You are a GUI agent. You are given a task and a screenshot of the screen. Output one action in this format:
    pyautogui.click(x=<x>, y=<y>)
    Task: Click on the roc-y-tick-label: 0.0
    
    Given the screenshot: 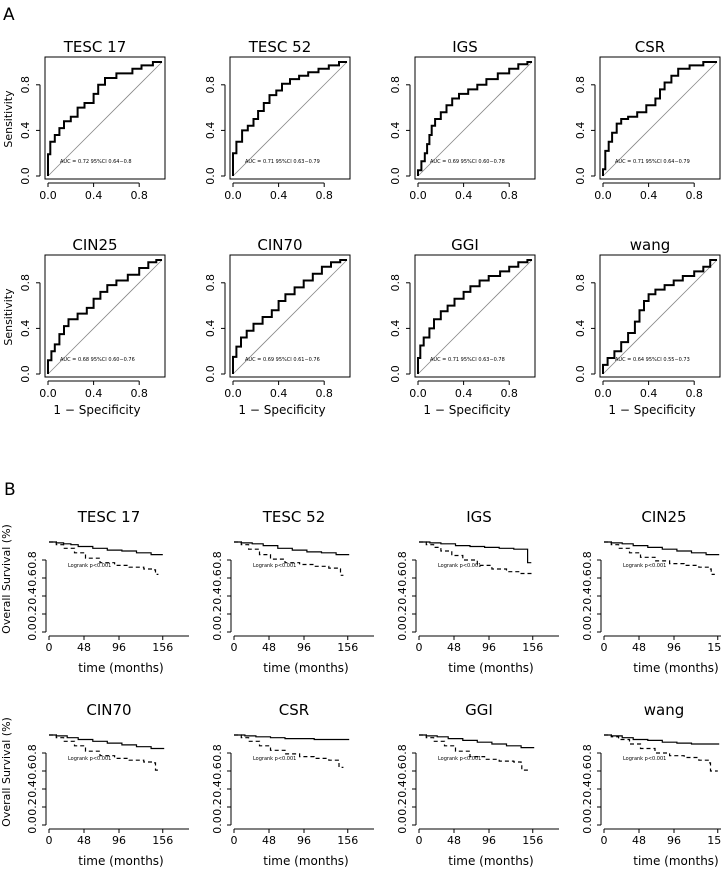 What is the action you would take?
    pyautogui.click(x=210, y=374)
    